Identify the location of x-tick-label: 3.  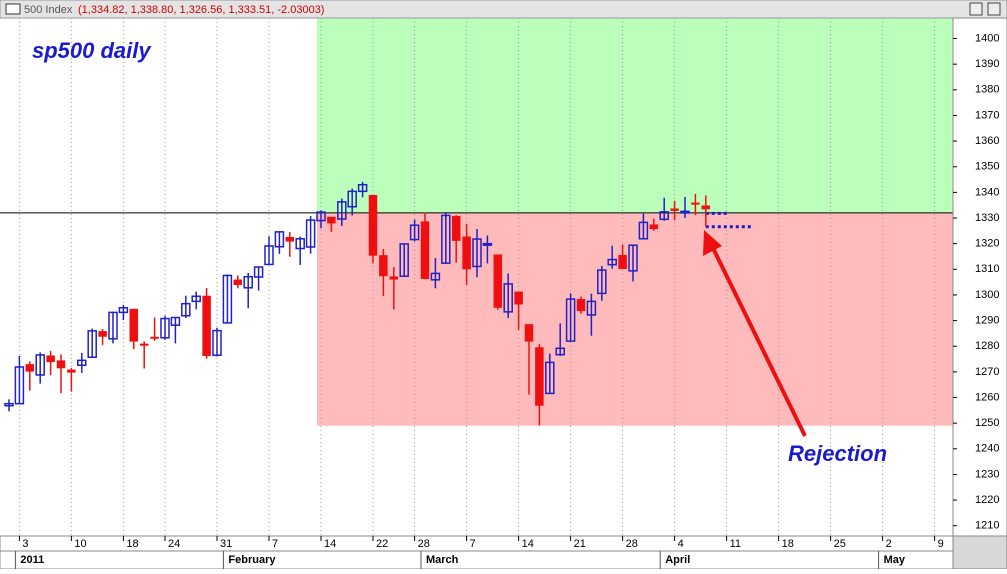
(25, 544).